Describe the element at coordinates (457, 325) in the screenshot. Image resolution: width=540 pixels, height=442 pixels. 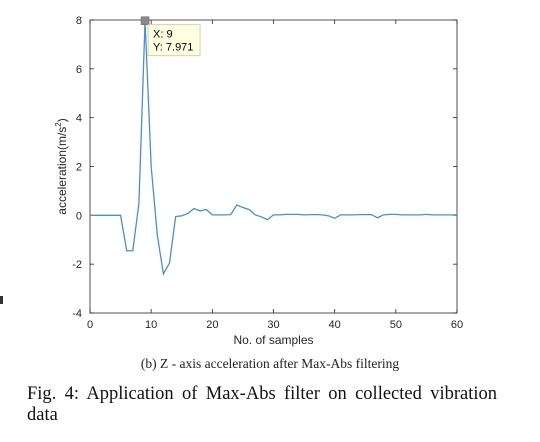
I see `x-tick-label: 60` at that location.